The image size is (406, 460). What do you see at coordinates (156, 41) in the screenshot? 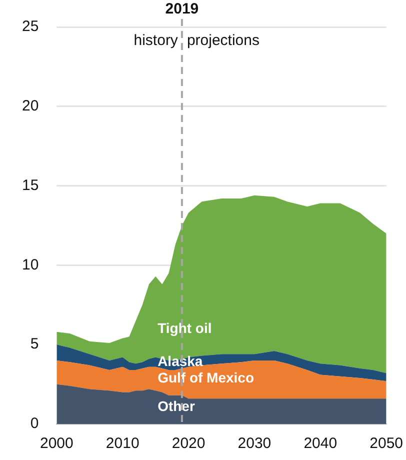
I see `annotation: history` at bounding box center [156, 41].